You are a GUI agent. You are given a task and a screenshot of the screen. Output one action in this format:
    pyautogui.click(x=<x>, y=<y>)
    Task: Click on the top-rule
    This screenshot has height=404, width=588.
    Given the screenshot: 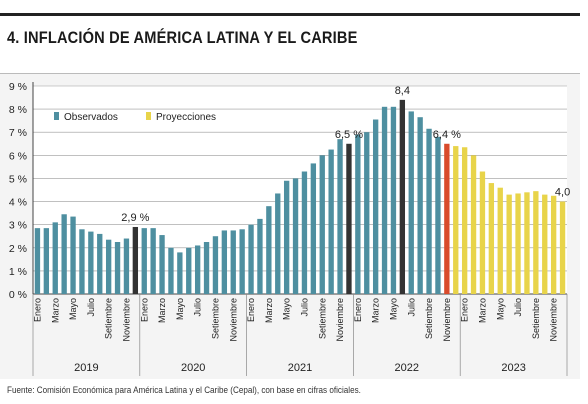 What is the action you would take?
    pyautogui.click(x=290, y=14)
    